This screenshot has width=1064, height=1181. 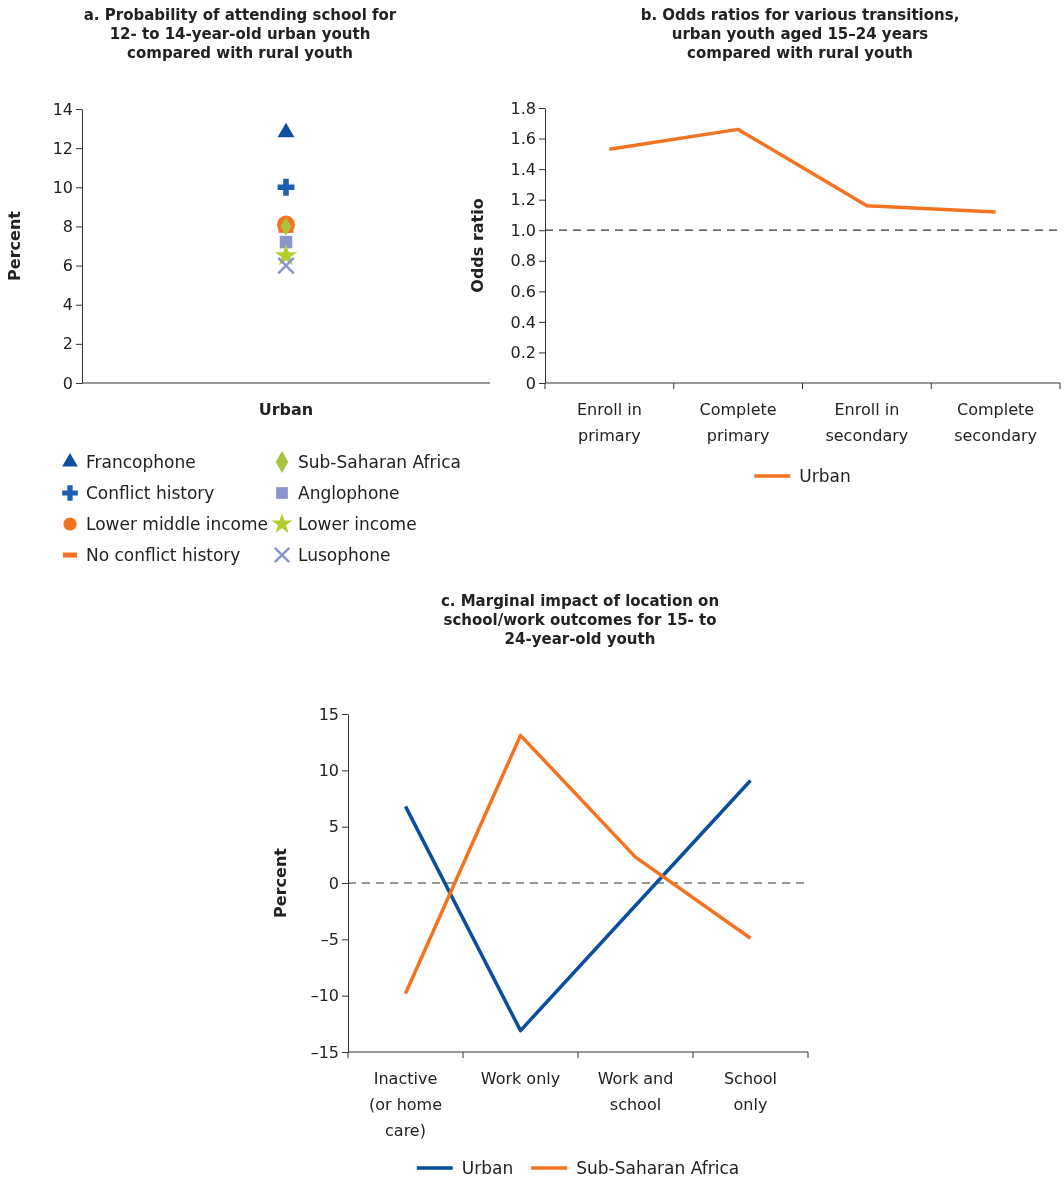 What do you see at coordinates (62, 109) in the screenshot?
I see `y-tick-label: 14` at bounding box center [62, 109].